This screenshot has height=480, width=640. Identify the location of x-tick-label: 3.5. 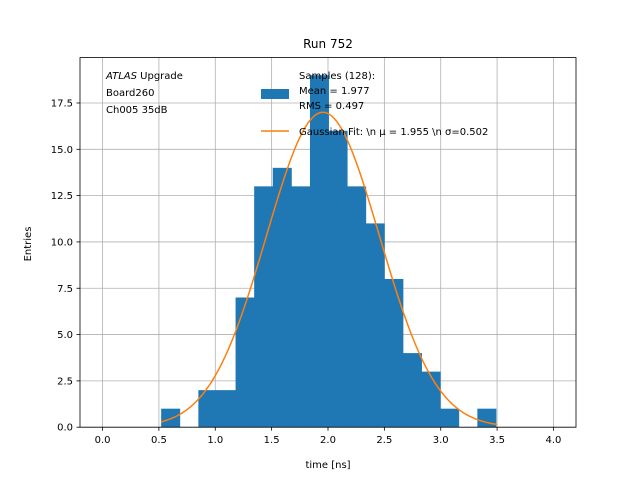
(497, 440).